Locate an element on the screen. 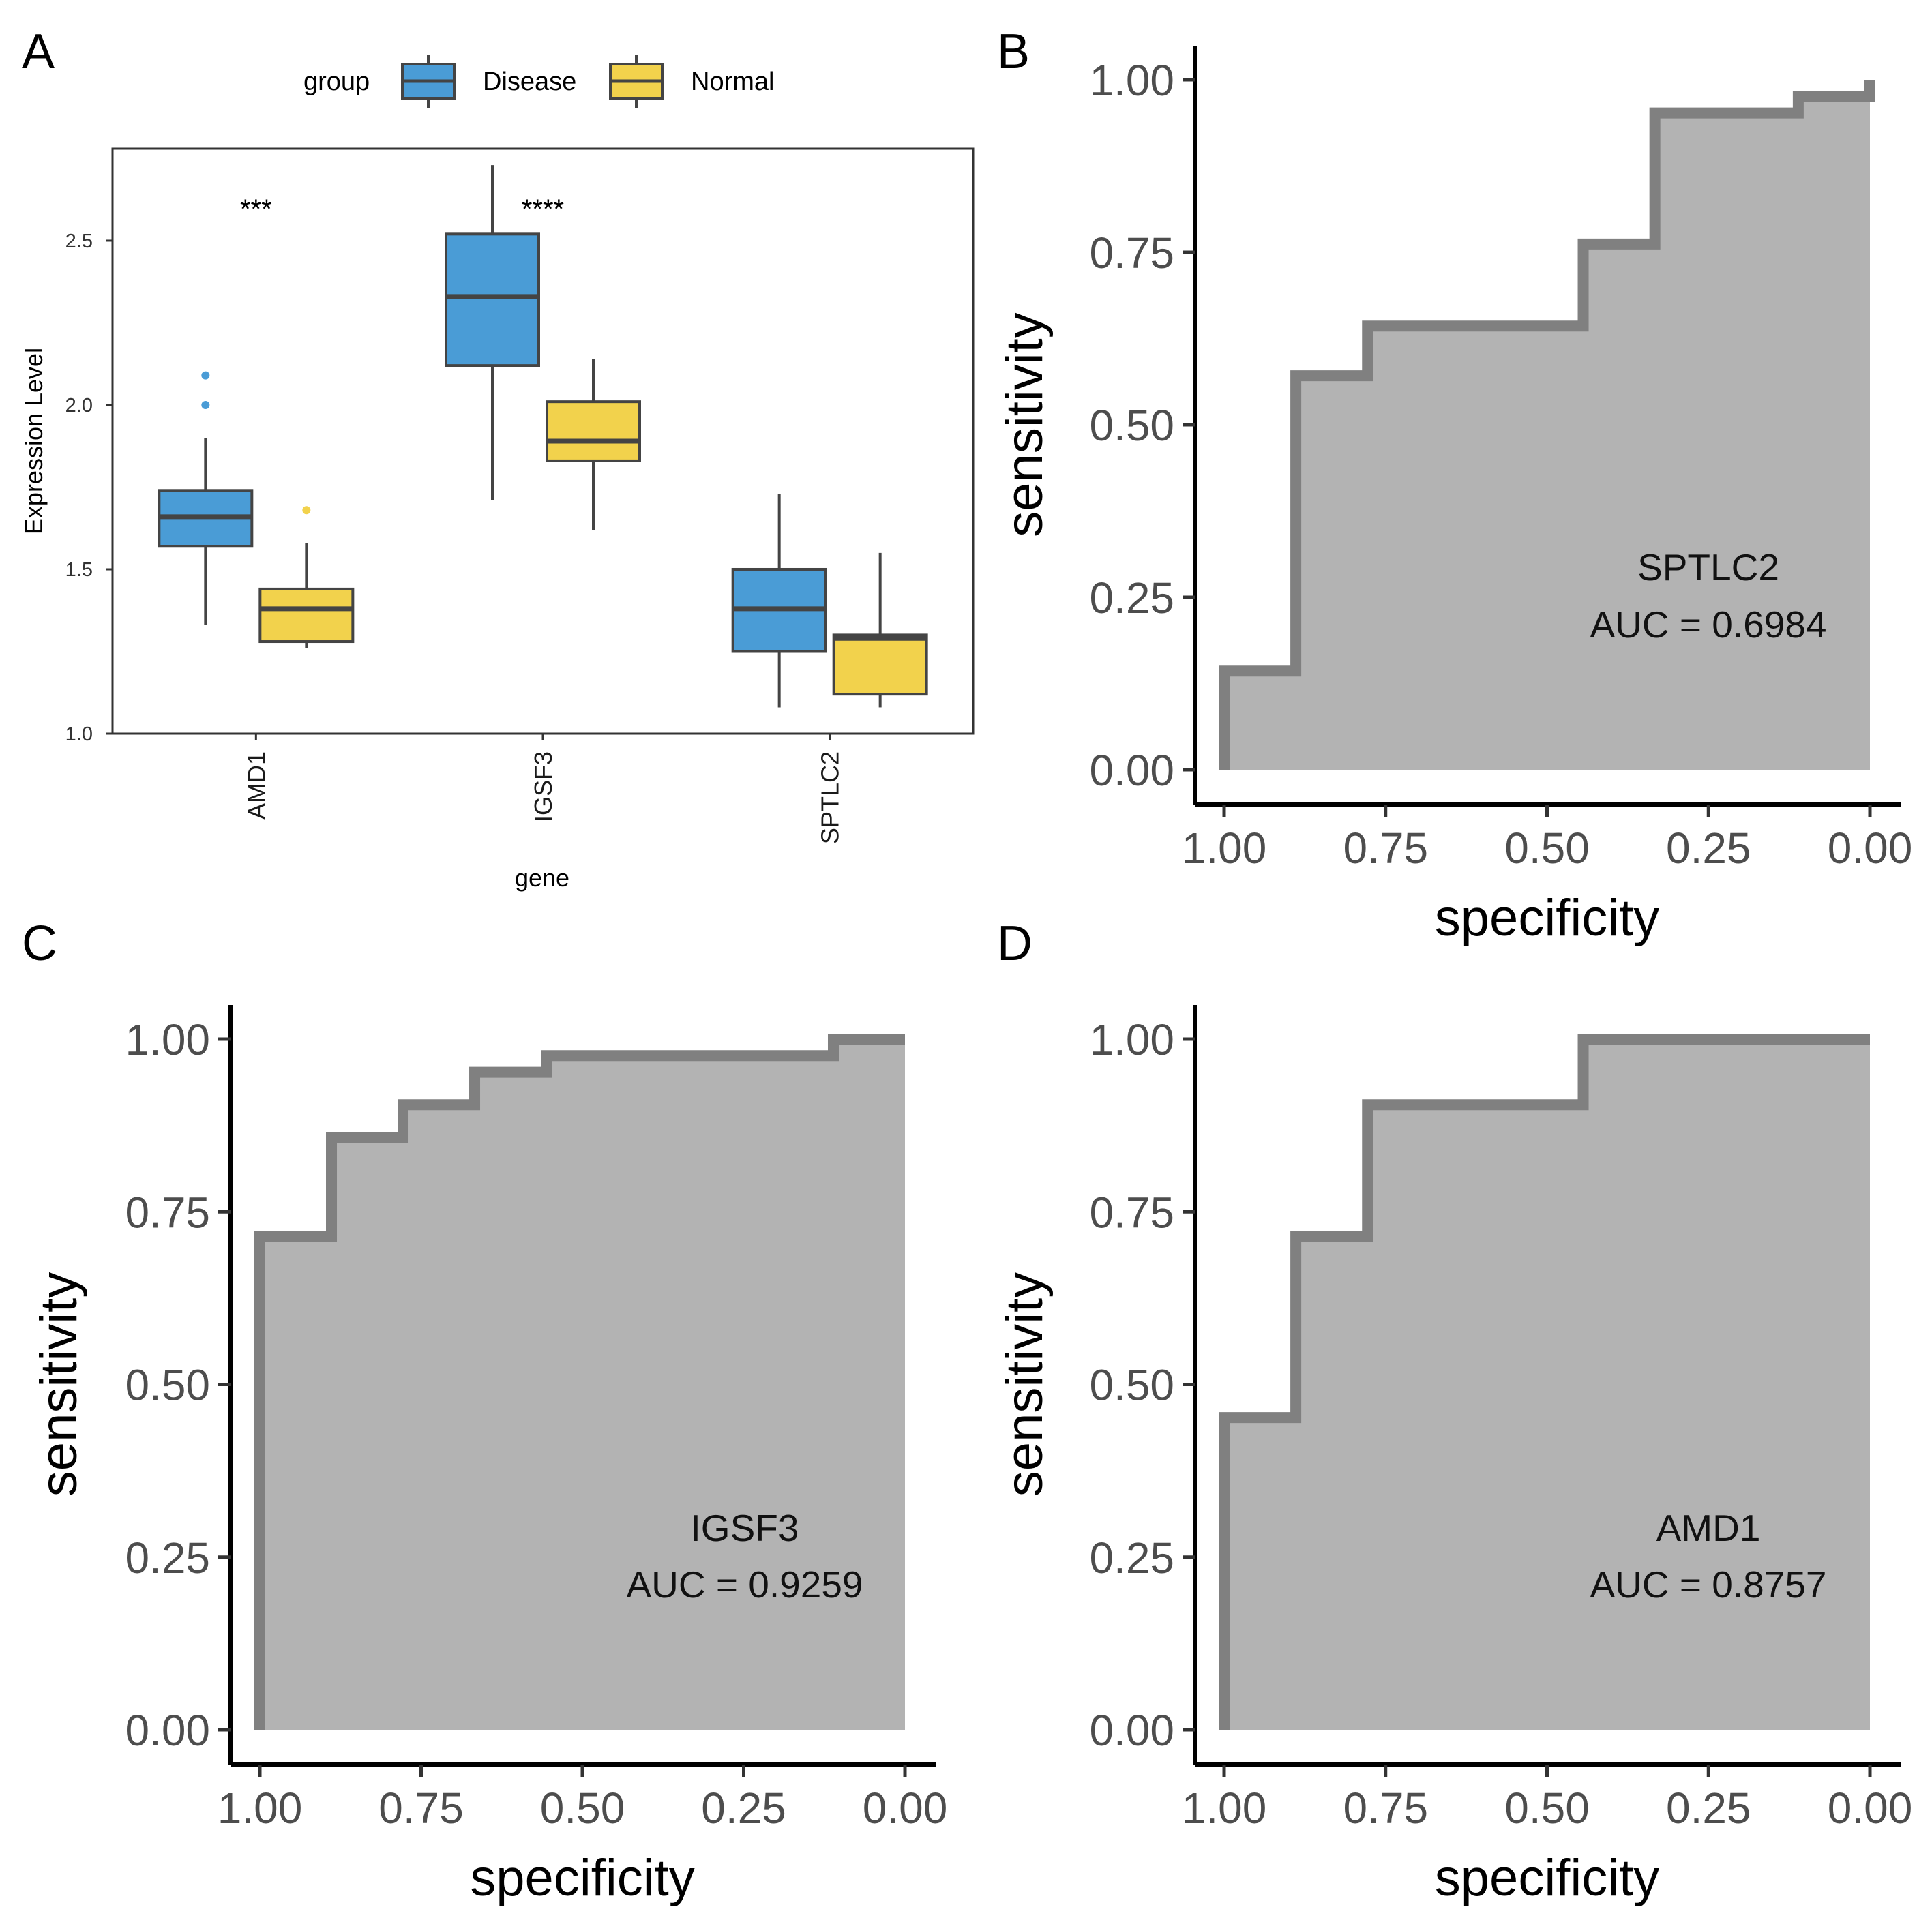 The image size is (1932, 1922). box-y-axis-title: Expression Level is located at coordinates (34, 441).